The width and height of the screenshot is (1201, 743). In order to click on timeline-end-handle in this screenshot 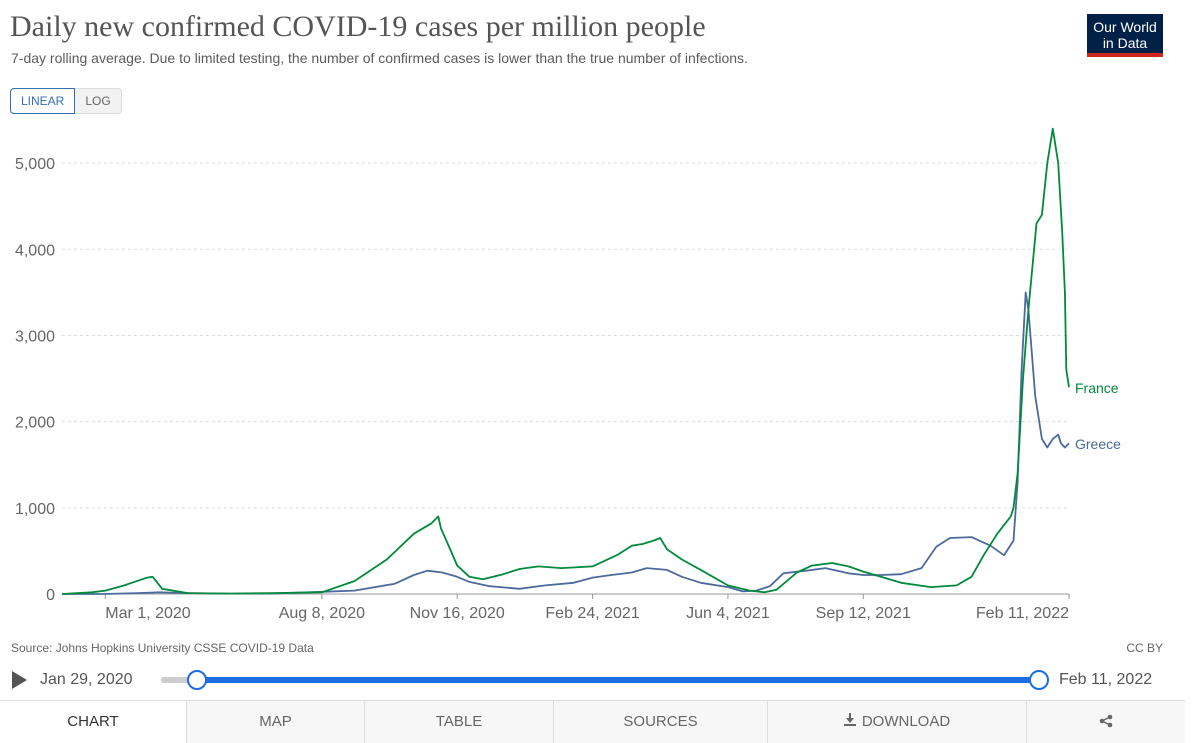, I will do `click(1039, 680)`.